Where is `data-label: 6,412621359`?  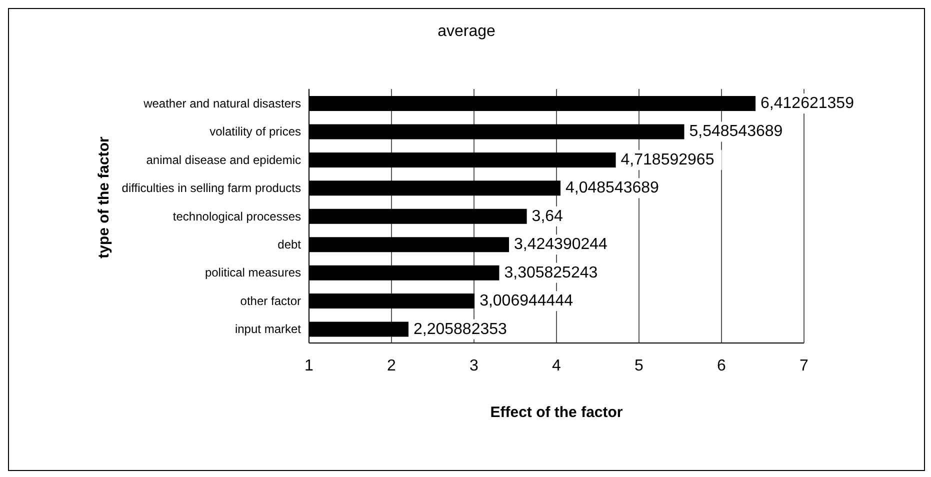
data-label: 6,412621359 is located at coordinates (807, 103).